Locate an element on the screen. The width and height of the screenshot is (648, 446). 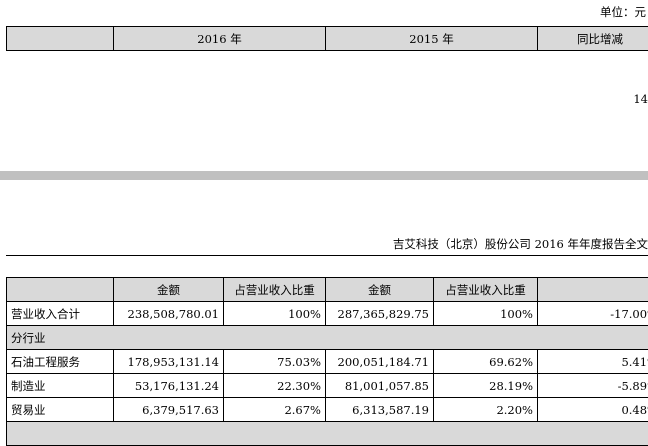
page-break-band is located at coordinates (324, 175).